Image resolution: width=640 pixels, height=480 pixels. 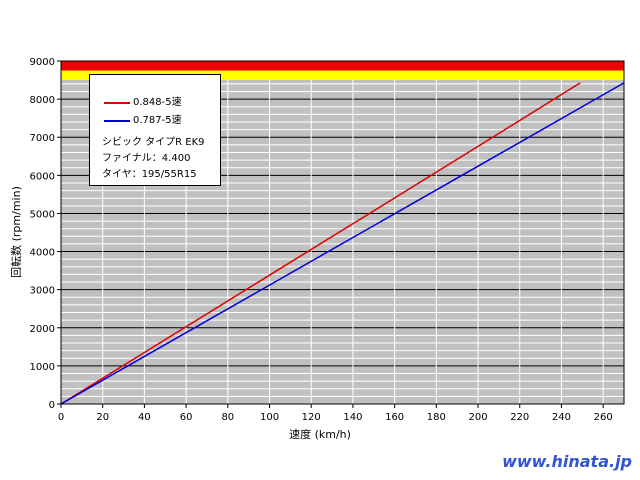 What do you see at coordinates (342, 66) in the screenshot?
I see `red-zone-band` at bounding box center [342, 66].